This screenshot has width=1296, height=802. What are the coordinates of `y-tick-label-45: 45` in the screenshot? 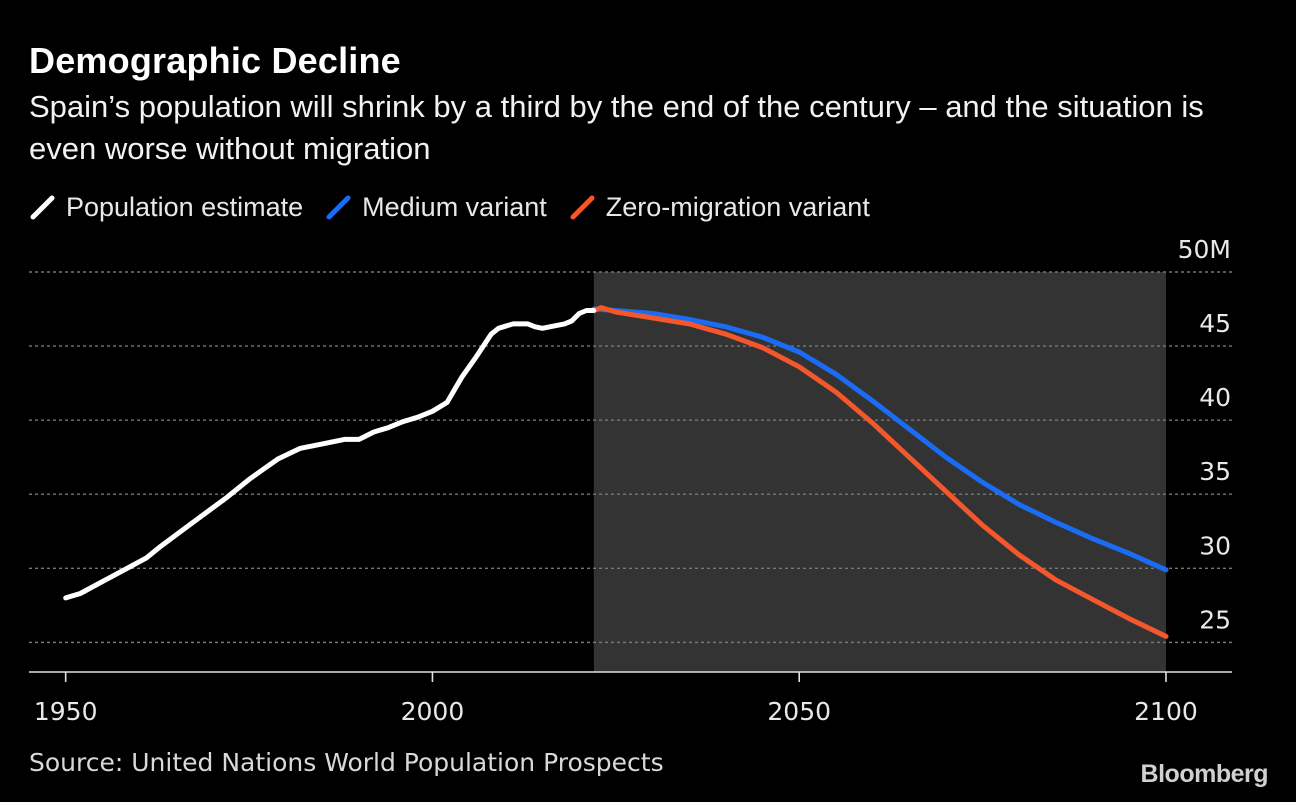 It's located at (1215, 323).